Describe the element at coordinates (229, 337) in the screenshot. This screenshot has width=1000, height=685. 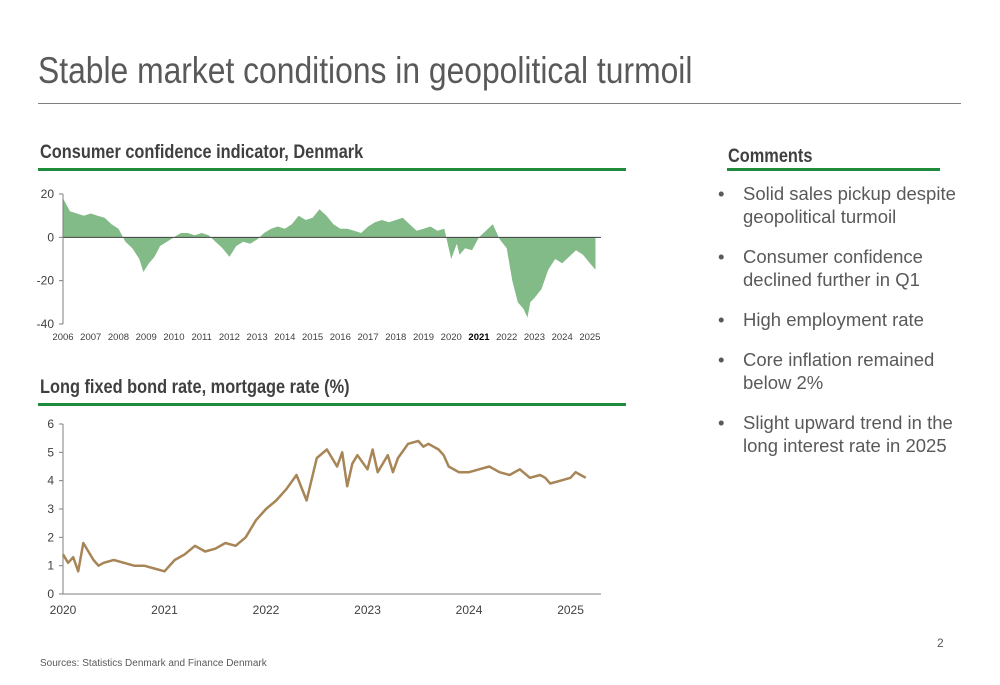
I see `x-tick-label: 2012` at that location.